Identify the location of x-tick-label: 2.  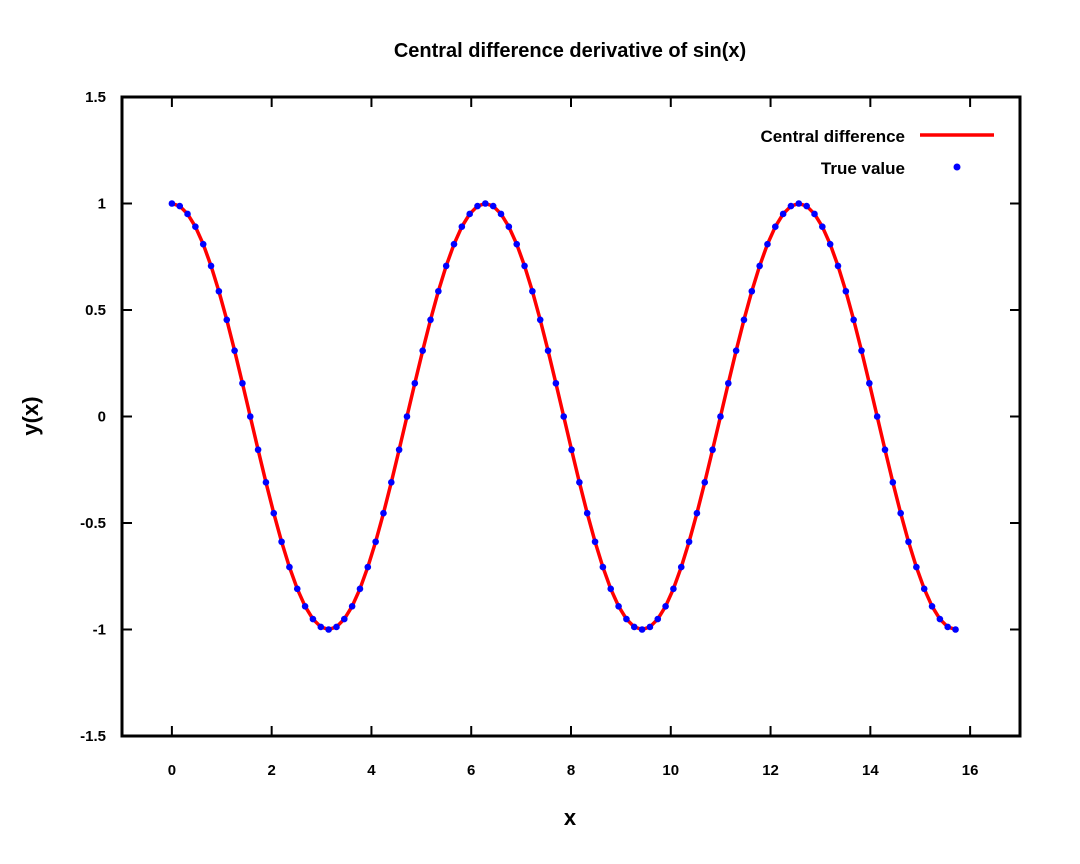
(271, 770).